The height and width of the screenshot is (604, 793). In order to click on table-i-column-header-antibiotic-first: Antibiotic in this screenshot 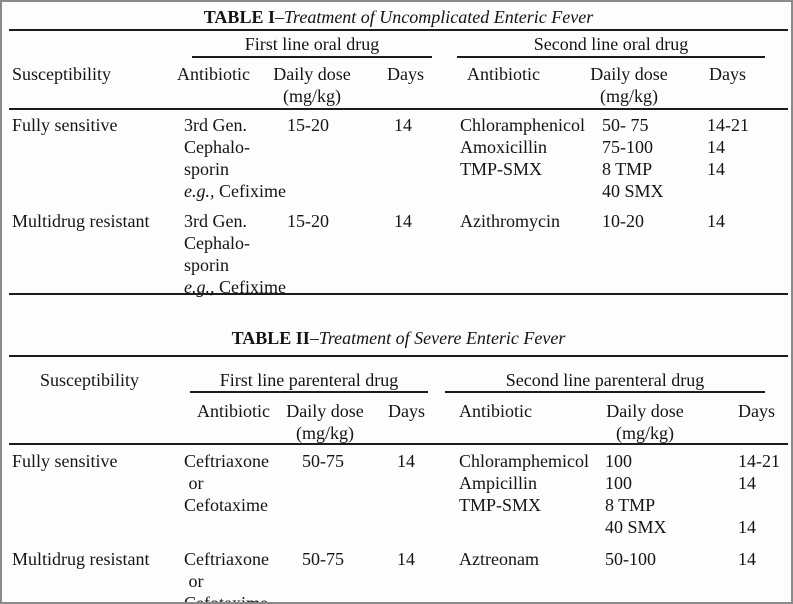, I will do `click(213, 74)`.